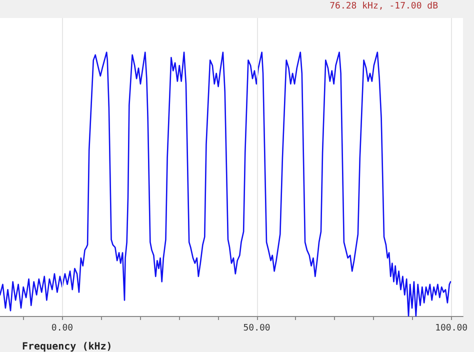 The width and height of the screenshot is (474, 352). What do you see at coordinates (256, 329) in the screenshot?
I see `x-tick-label: 50.00` at bounding box center [256, 329].